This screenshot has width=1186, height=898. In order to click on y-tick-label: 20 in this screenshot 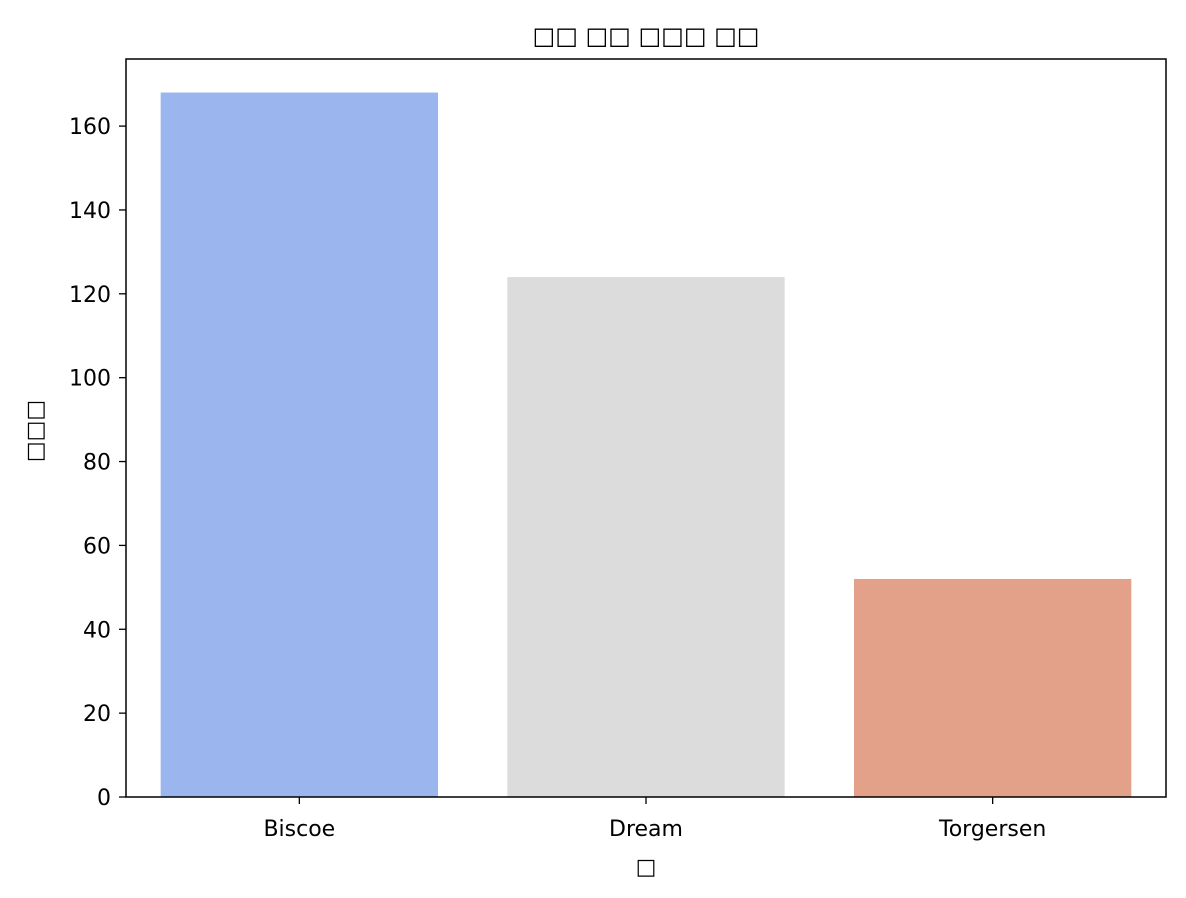, I will do `click(97, 714)`.